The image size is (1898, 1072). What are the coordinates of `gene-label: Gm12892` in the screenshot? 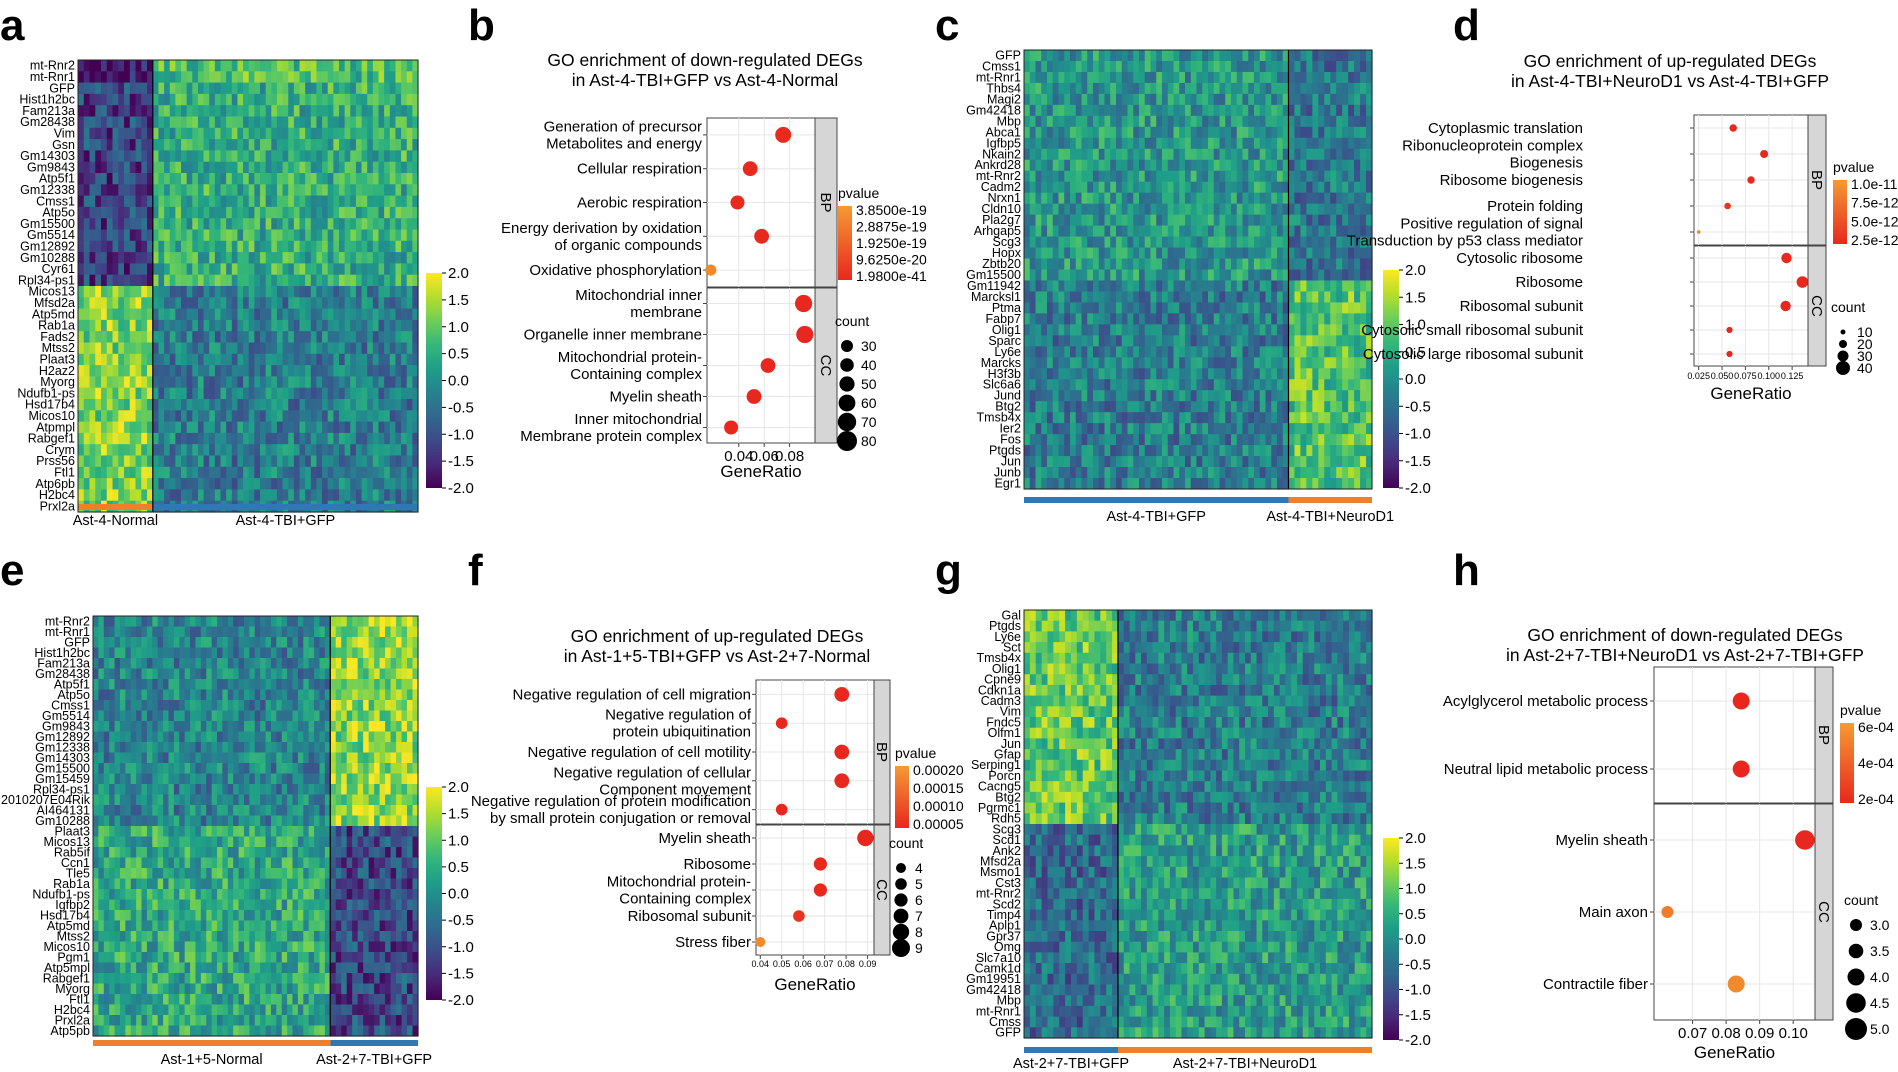 It's located at (47, 247).